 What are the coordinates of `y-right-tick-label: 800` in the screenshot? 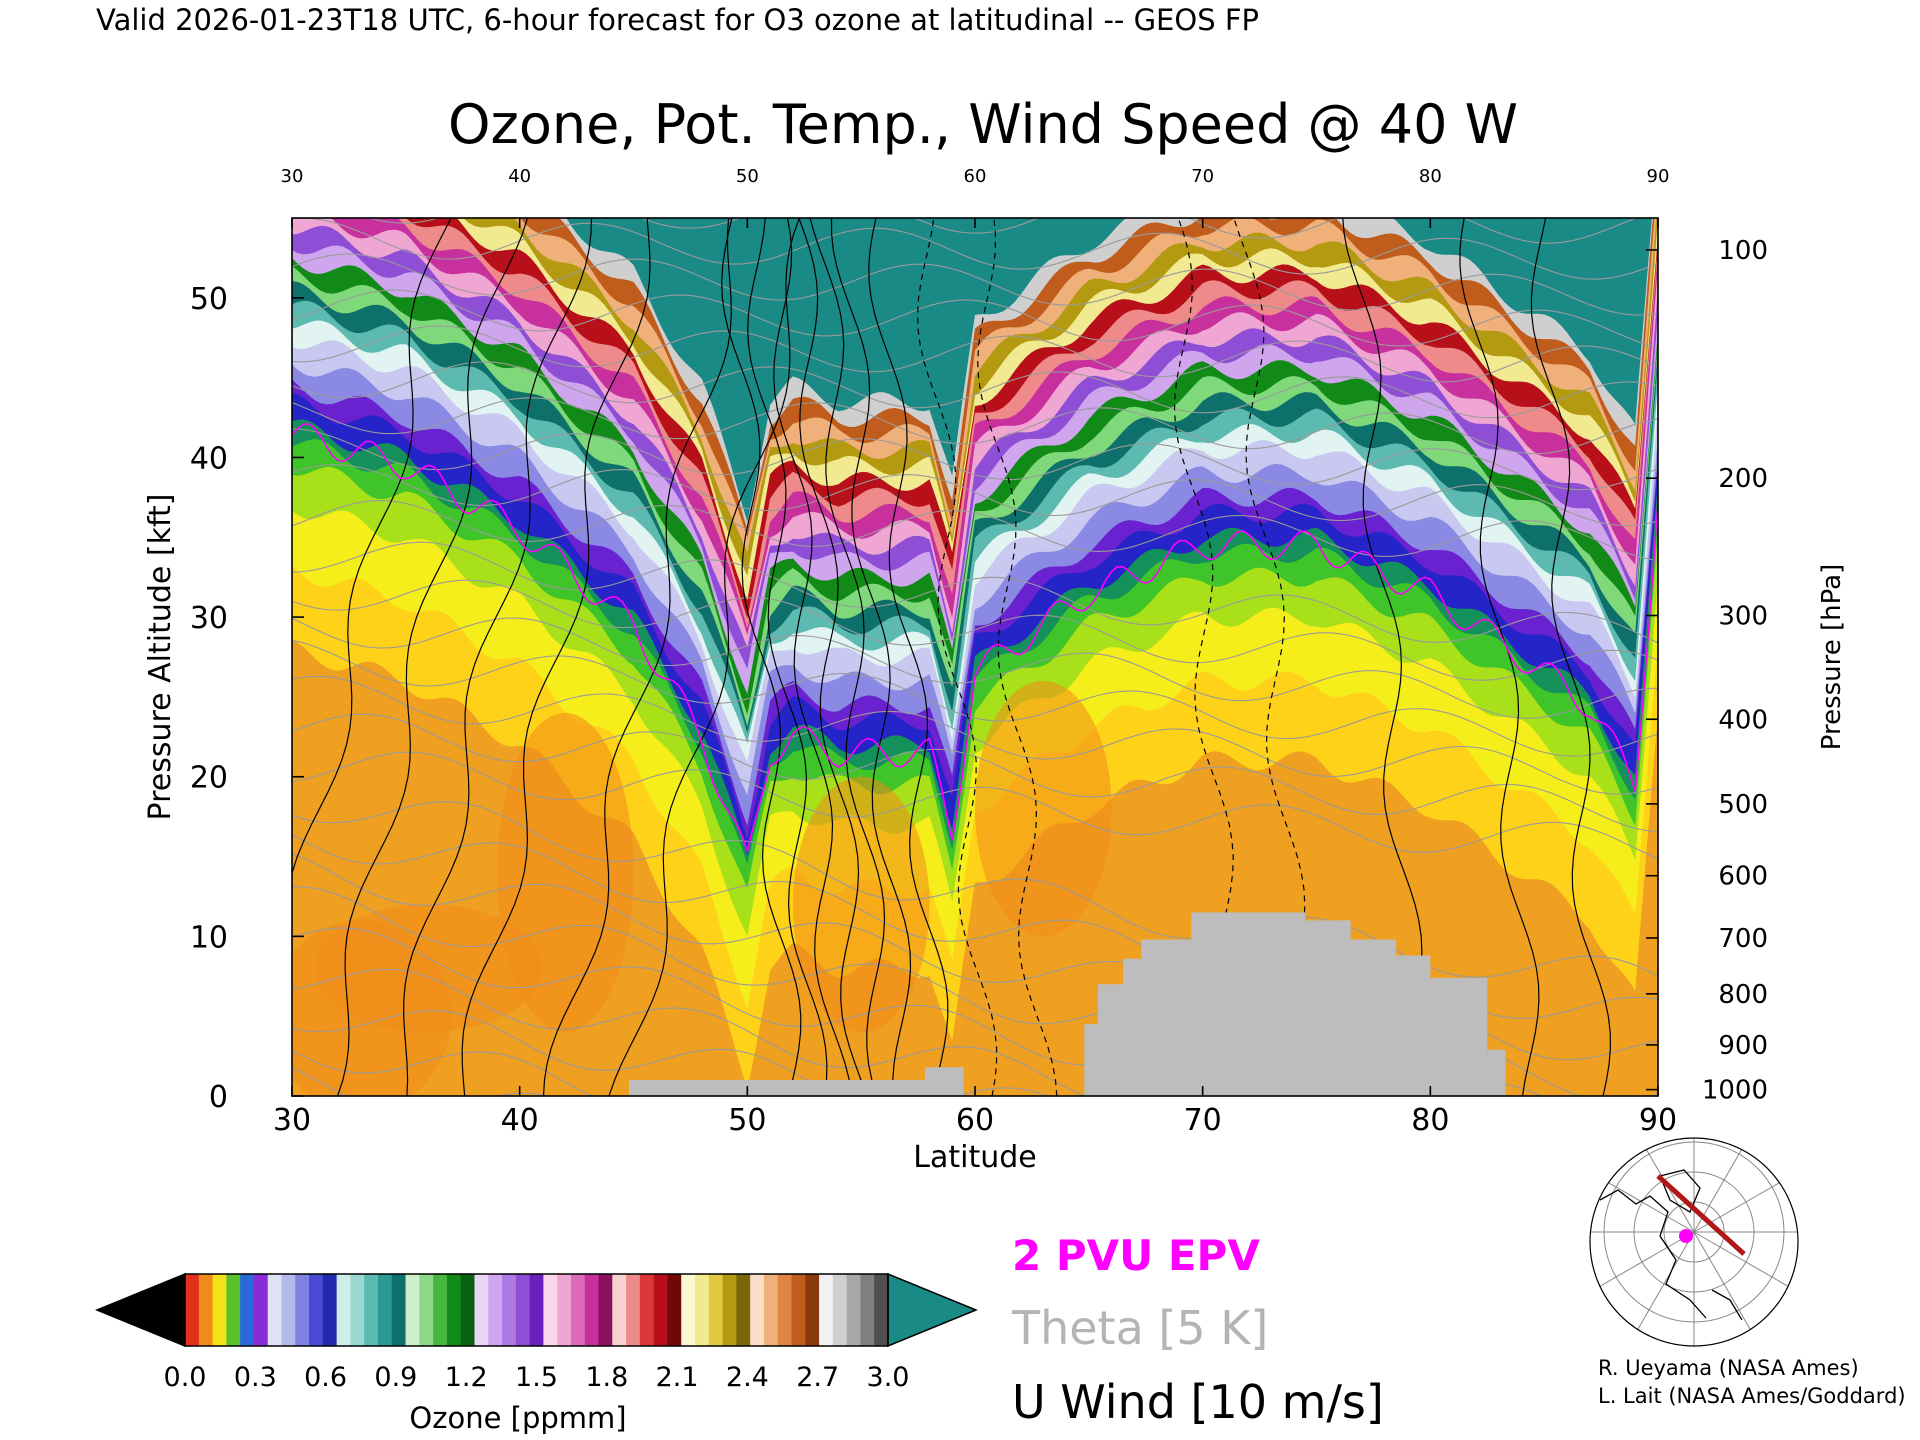 It's located at (1743, 995).